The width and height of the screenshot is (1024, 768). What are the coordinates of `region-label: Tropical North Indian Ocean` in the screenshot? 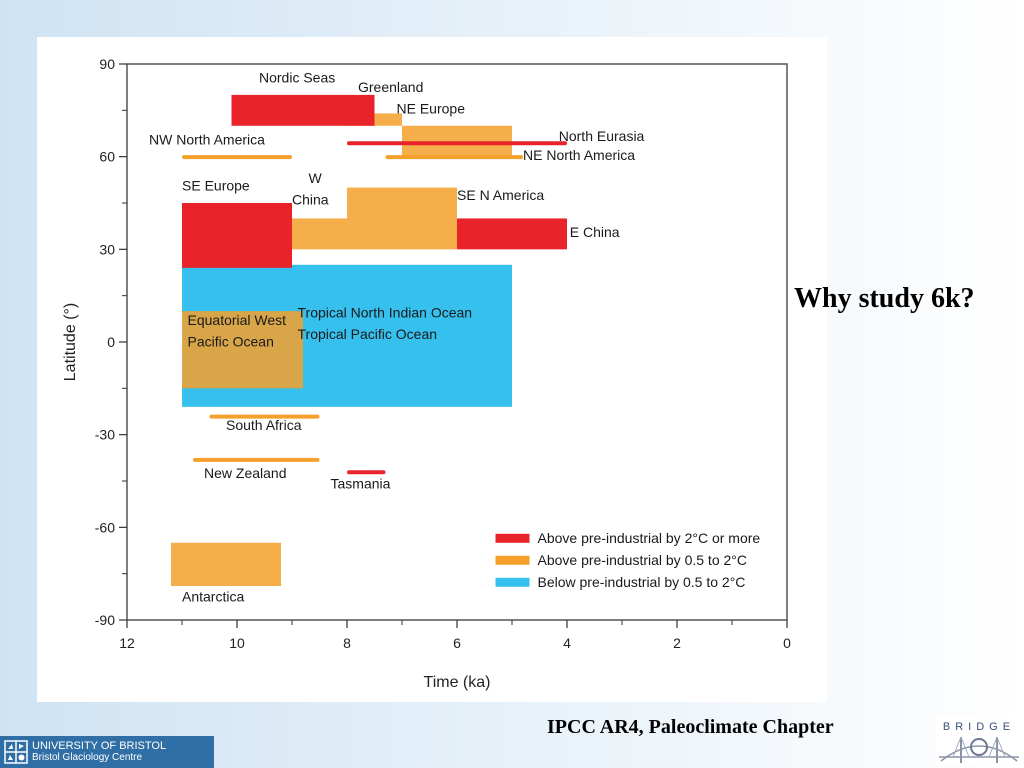 It's located at (385, 312).